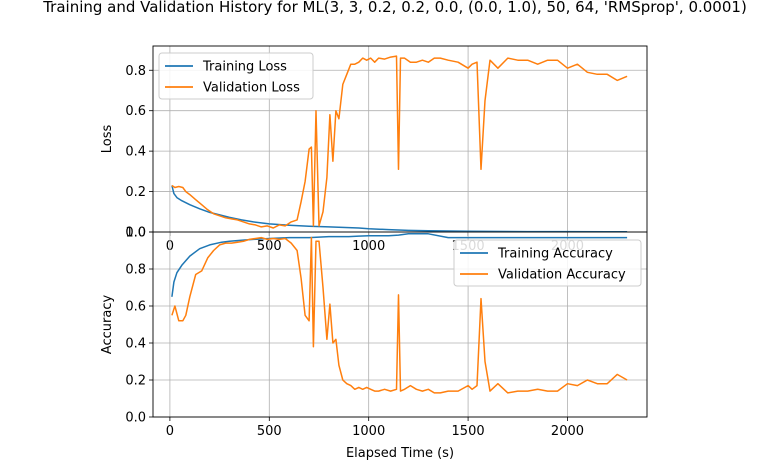 Image resolution: width=782 pixels, height=460 pixels. I want to click on legend-entry: Validation Accuracy, so click(562, 275).